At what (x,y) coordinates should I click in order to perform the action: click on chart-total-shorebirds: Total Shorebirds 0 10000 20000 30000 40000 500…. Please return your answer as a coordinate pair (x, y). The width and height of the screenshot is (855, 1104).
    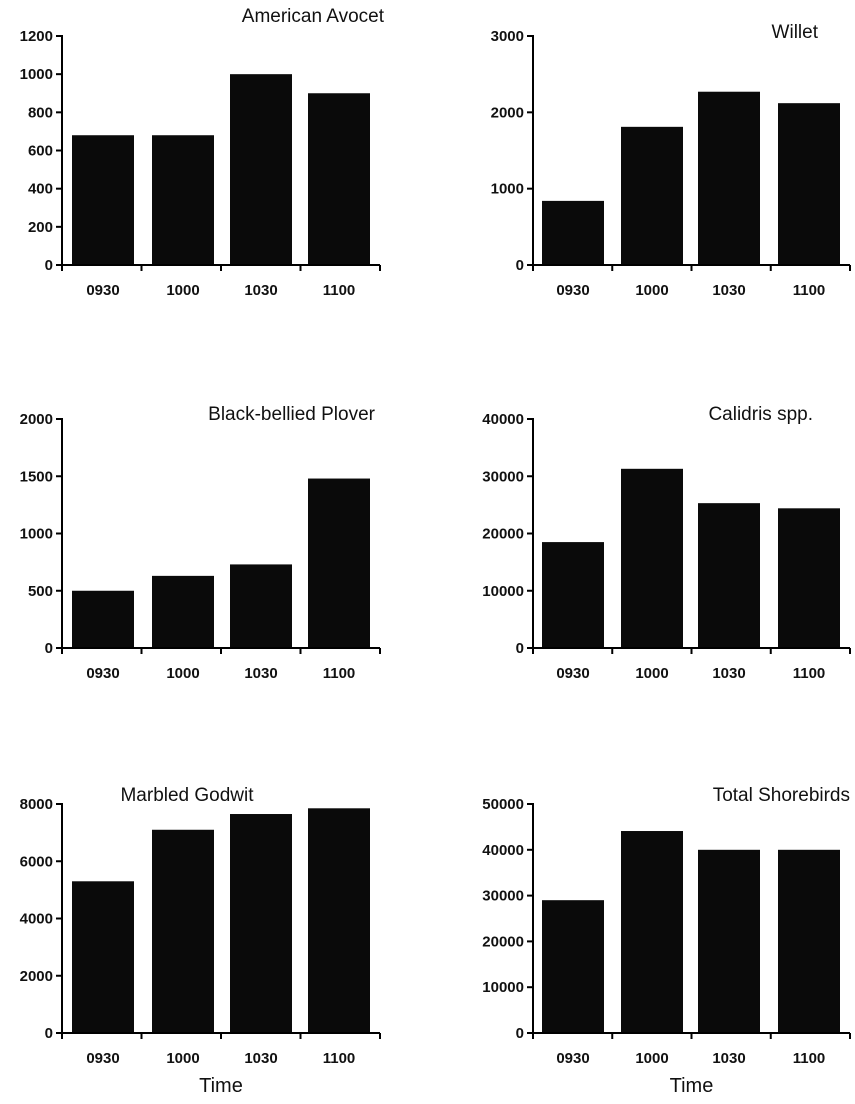
    Looking at the image, I should click on (666, 941).